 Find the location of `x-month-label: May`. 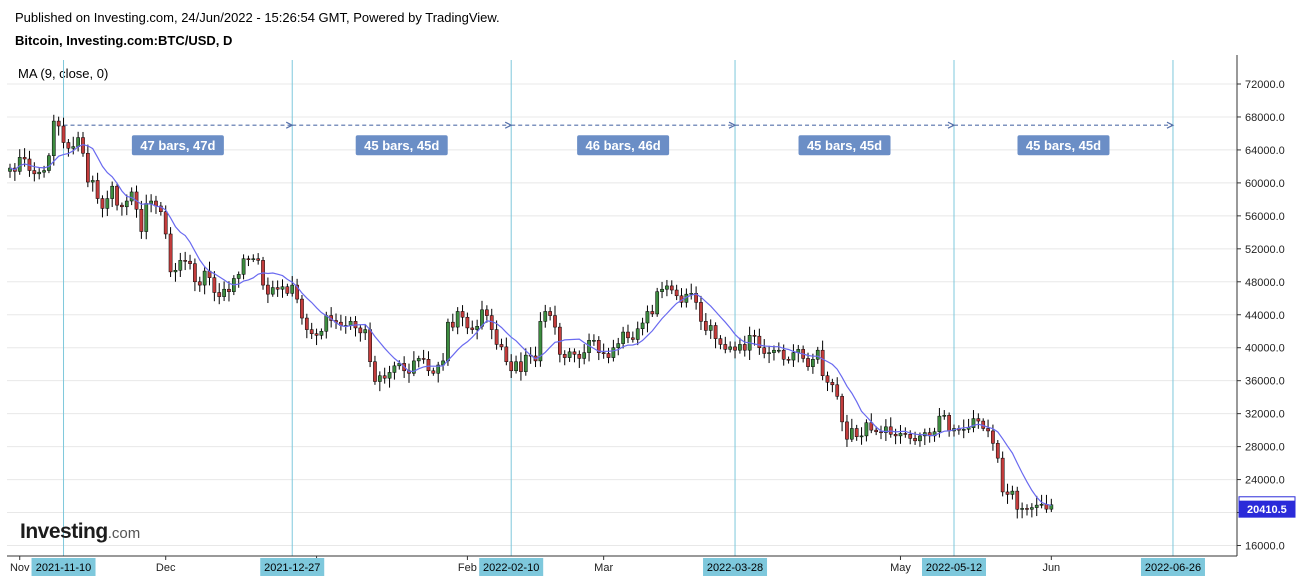

x-month-label: May is located at coordinates (900, 568).